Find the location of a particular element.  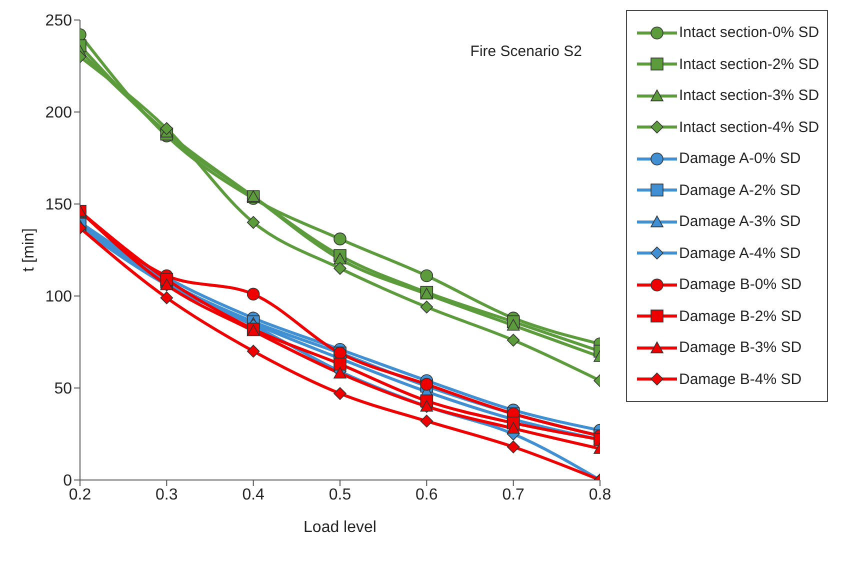

legend-label: Damage B-3% SD is located at coordinates (740, 347).